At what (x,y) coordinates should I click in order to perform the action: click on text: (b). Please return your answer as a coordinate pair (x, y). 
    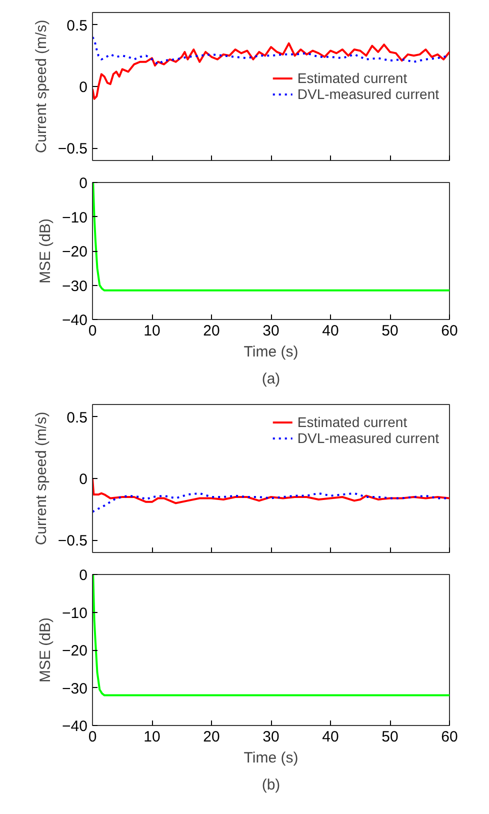
    Looking at the image, I should click on (271, 785).